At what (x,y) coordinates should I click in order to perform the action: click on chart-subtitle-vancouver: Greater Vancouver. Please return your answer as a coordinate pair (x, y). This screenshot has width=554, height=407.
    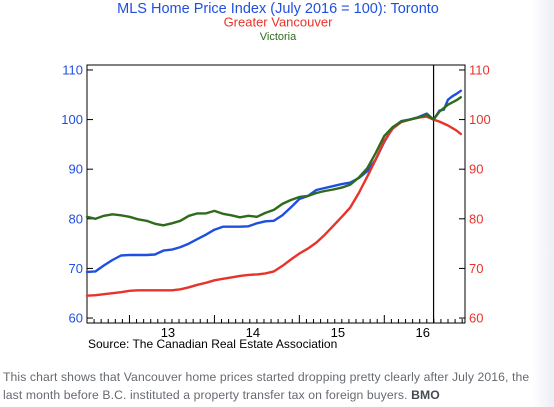
    Looking at the image, I should click on (279, 22).